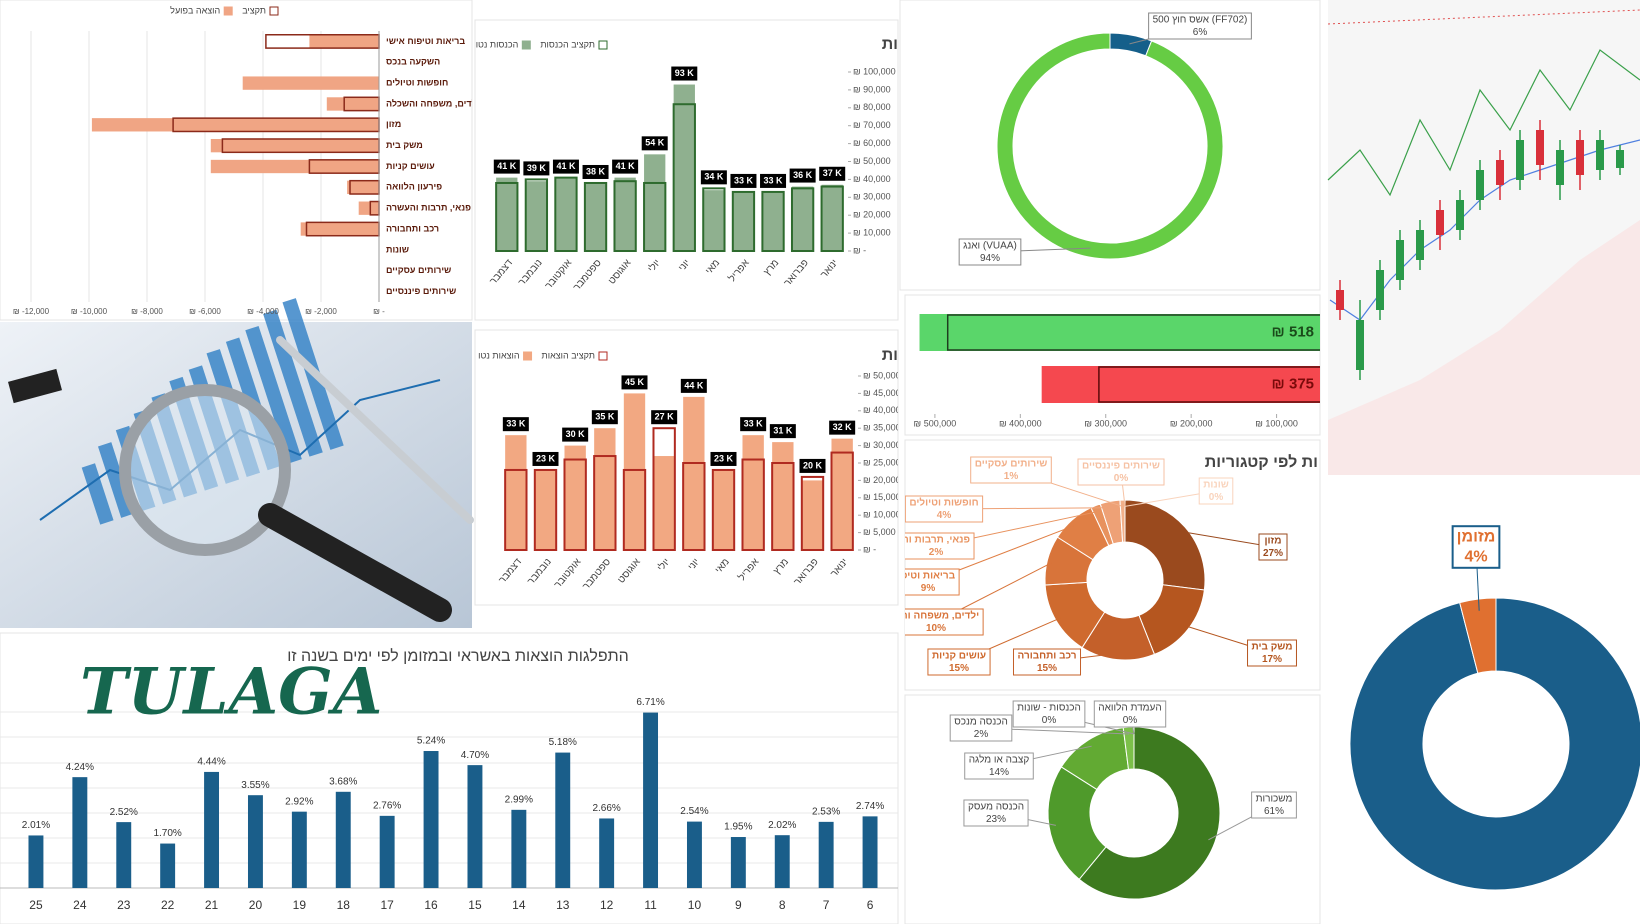  What do you see at coordinates (826, 811) in the screenshot?
I see `data-label: 2.53%` at bounding box center [826, 811].